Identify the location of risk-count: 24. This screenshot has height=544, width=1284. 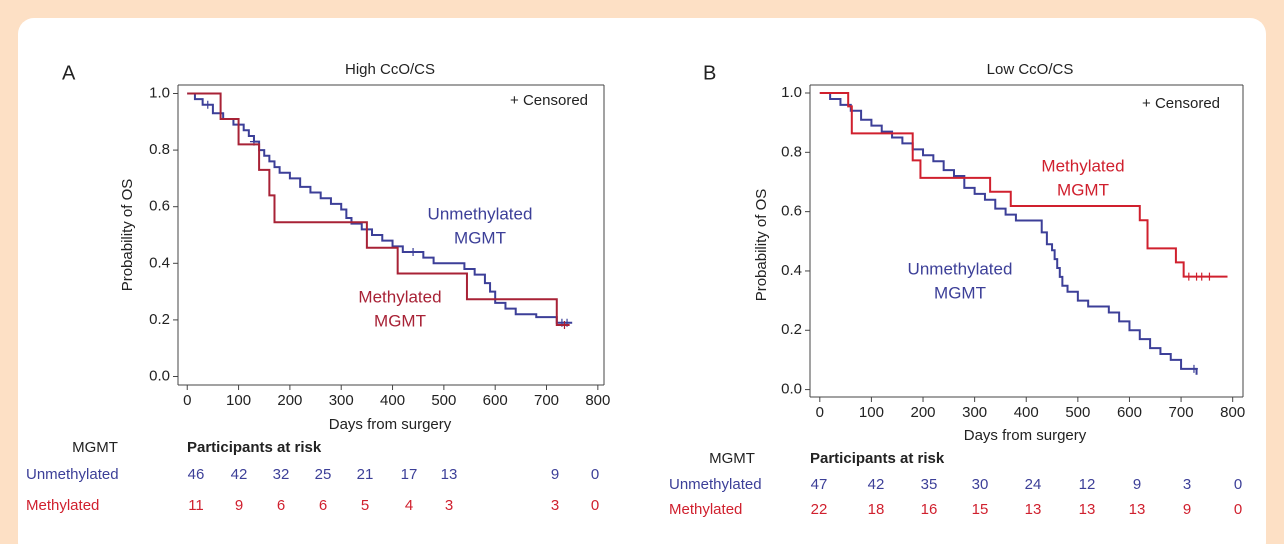
(1033, 484).